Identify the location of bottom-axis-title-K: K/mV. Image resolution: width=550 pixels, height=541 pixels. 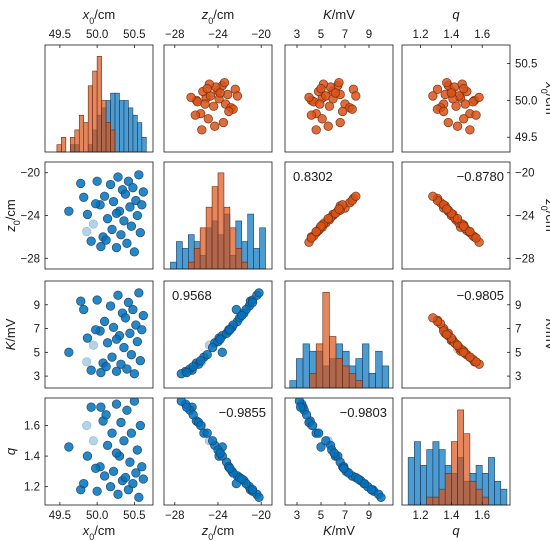
(339, 530).